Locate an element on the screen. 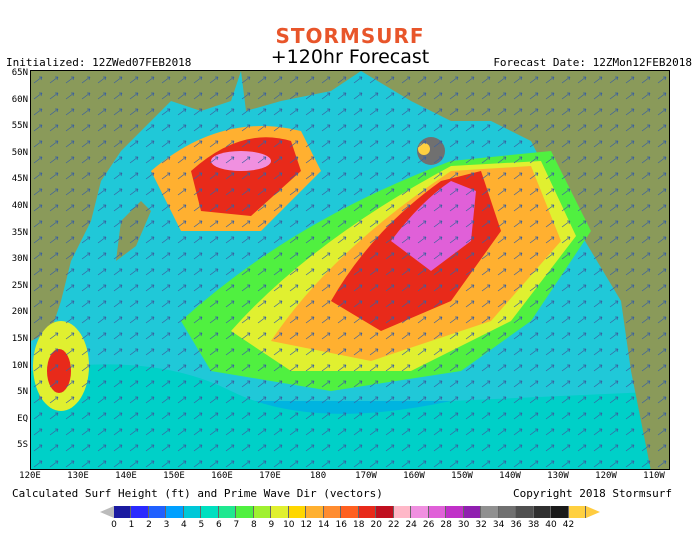 Image resolution: width=700 pixels, height=540 pixels. scale-label: 22 is located at coordinates (393, 525).